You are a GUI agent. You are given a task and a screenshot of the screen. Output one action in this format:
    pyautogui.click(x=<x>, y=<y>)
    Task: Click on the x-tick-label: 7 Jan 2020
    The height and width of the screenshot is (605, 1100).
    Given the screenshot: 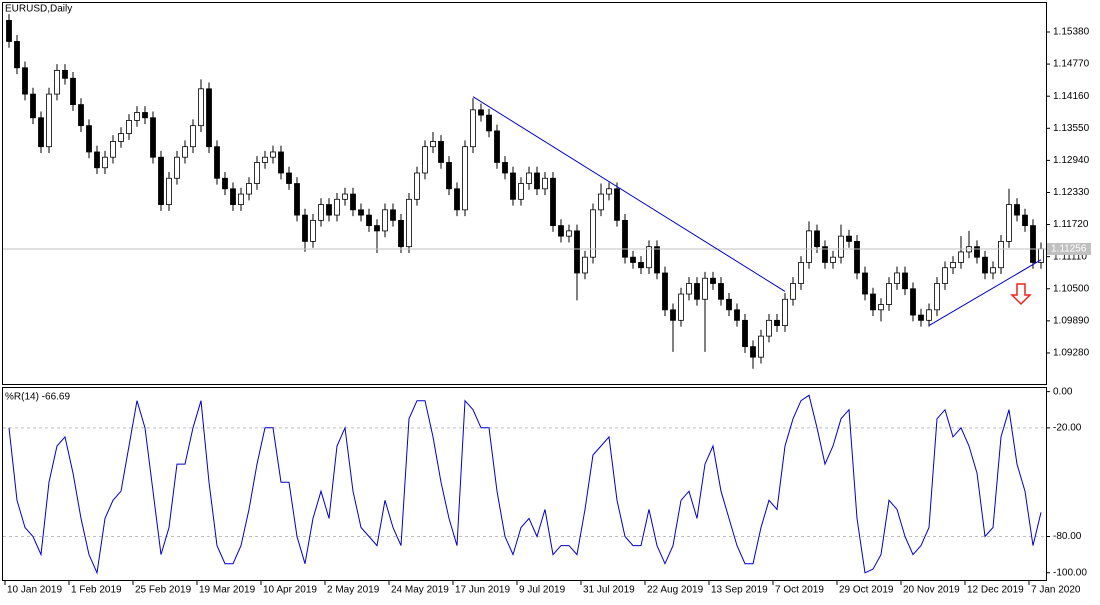 What is the action you would take?
    pyautogui.click(x=1056, y=590)
    